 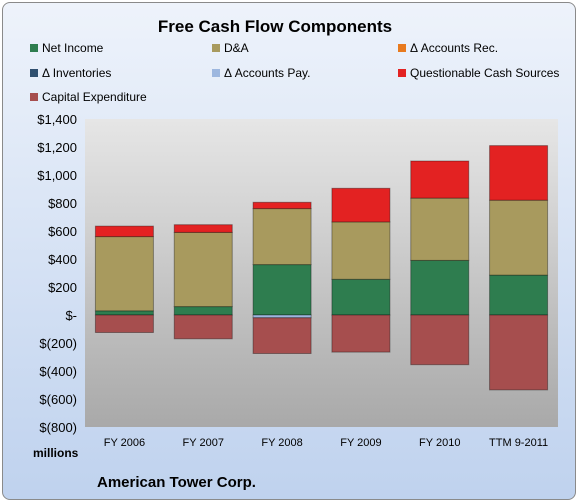 I want to click on y-tick-label: $1,400, so click(x=57, y=119).